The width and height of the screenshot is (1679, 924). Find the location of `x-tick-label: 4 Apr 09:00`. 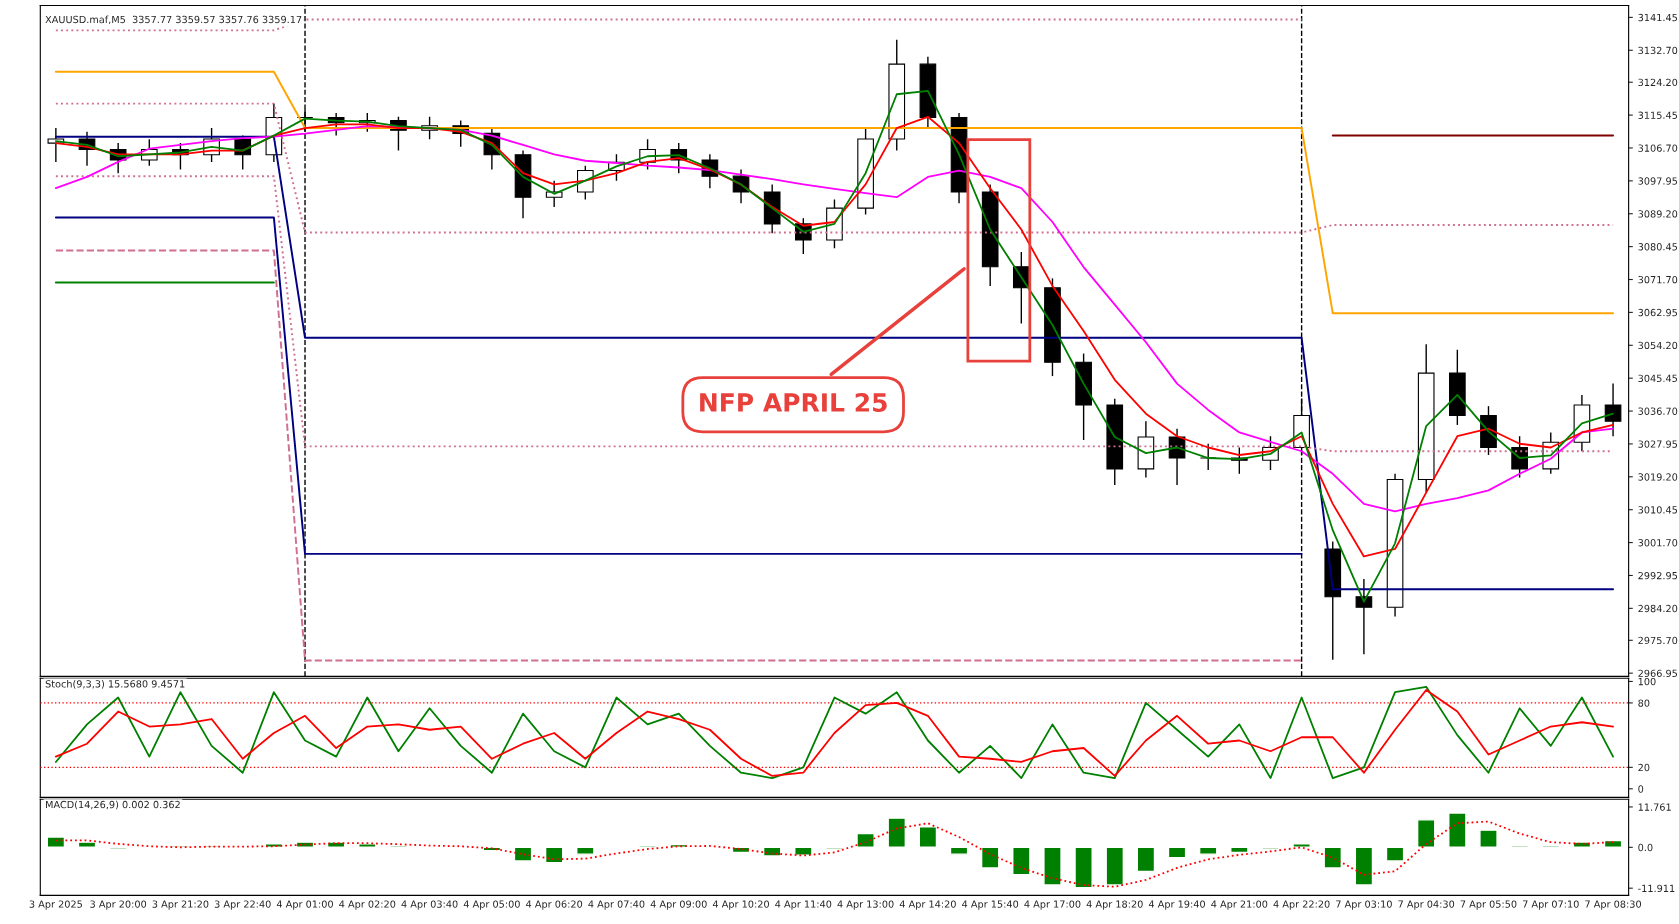

x-tick-label: 4 Apr 09:00 is located at coordinates (678, 905).